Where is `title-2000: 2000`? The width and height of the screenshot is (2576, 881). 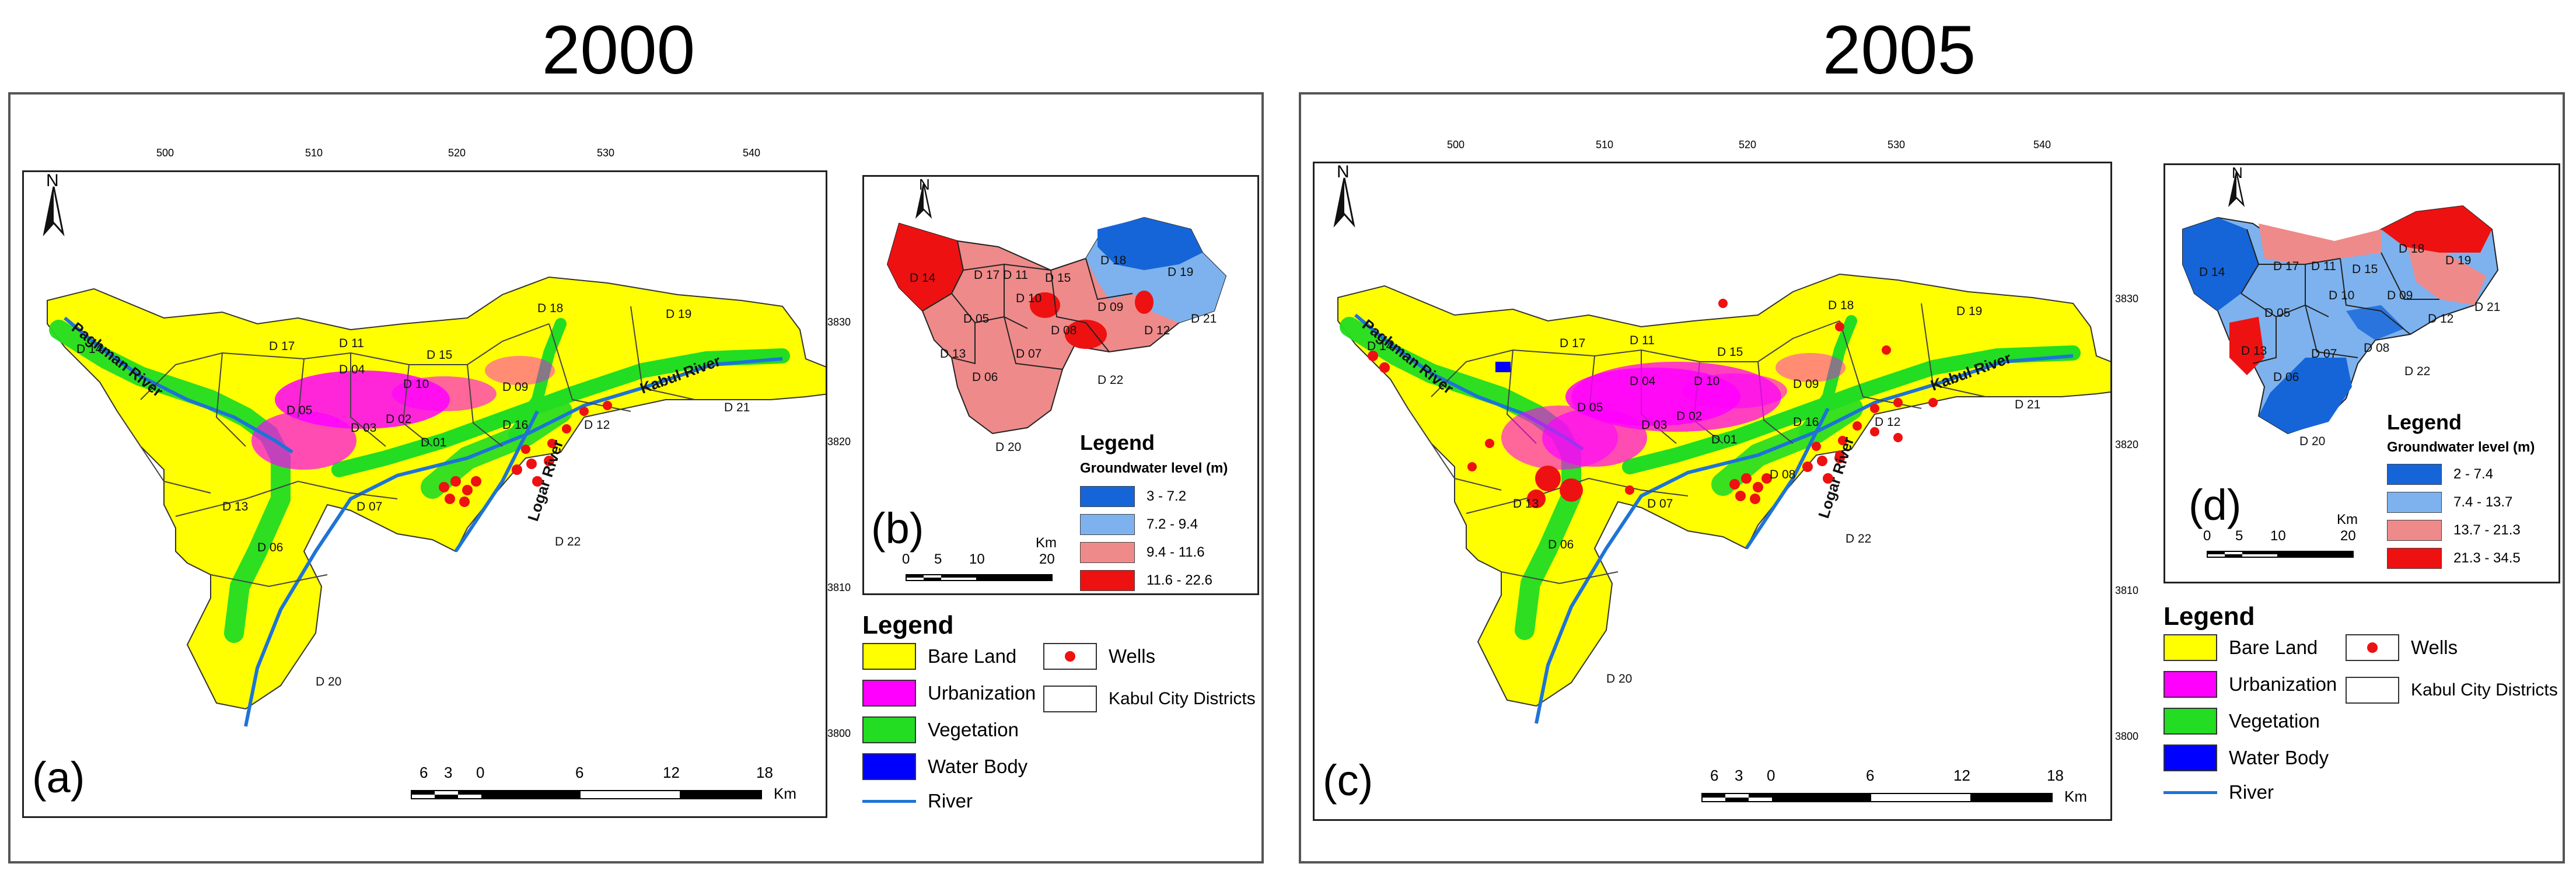
title-2000: 2000 is located at coordinates (618, 50).